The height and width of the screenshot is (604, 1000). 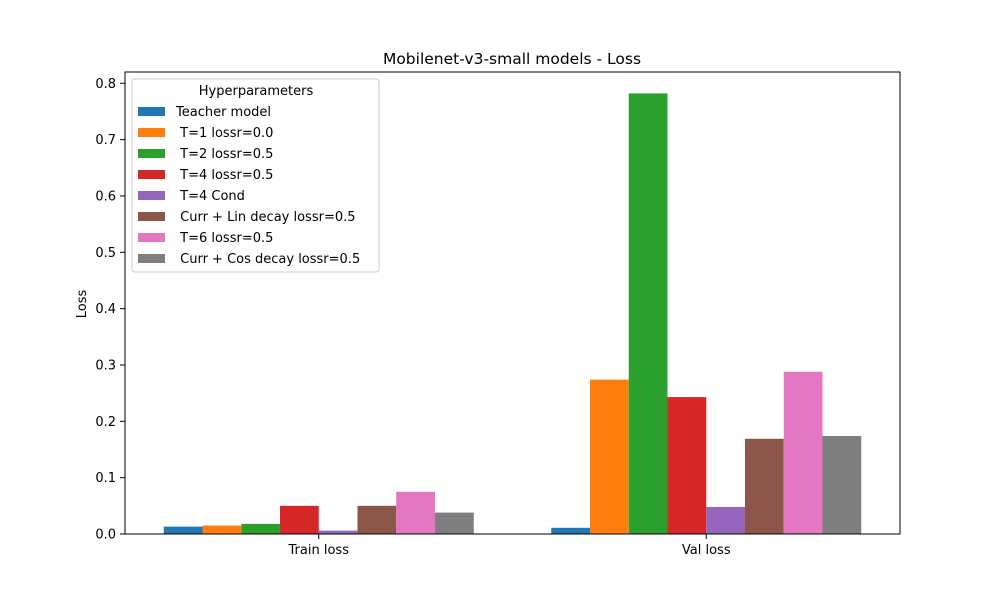 I want to click on x-tick-label: Train loss, so click(x=319, y=550).